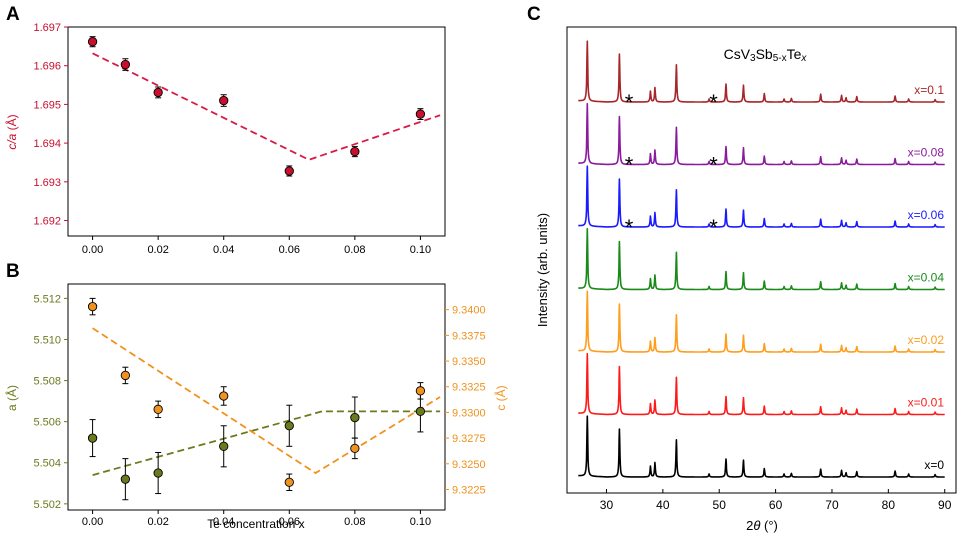 The image size is (969, 538). What do you see at coordinates (469, 311) in the screenshot?
I see `right-tick-label: 9.3400` at bounding box center [469, 311].